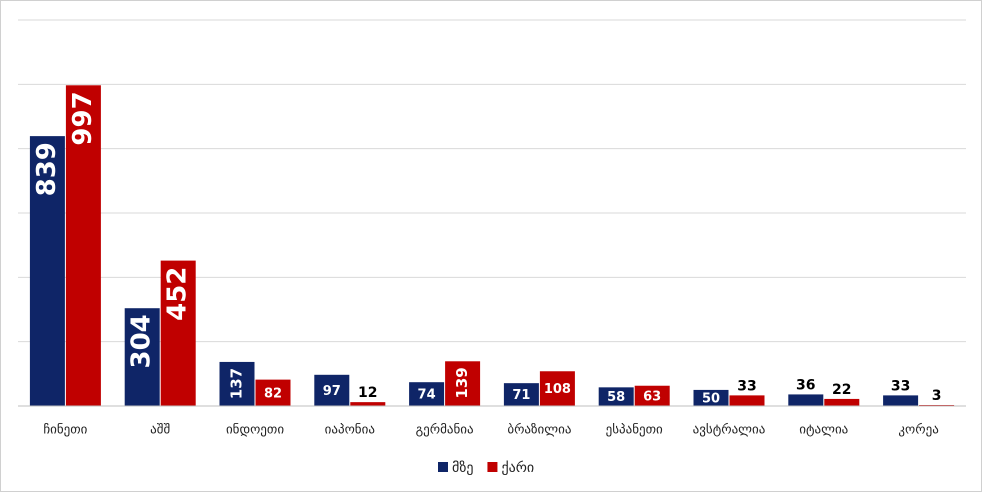  What do you see at coordinates (47, 169) in the screenshot?
I see `value-label: 839` at bounding box center [47, 169].